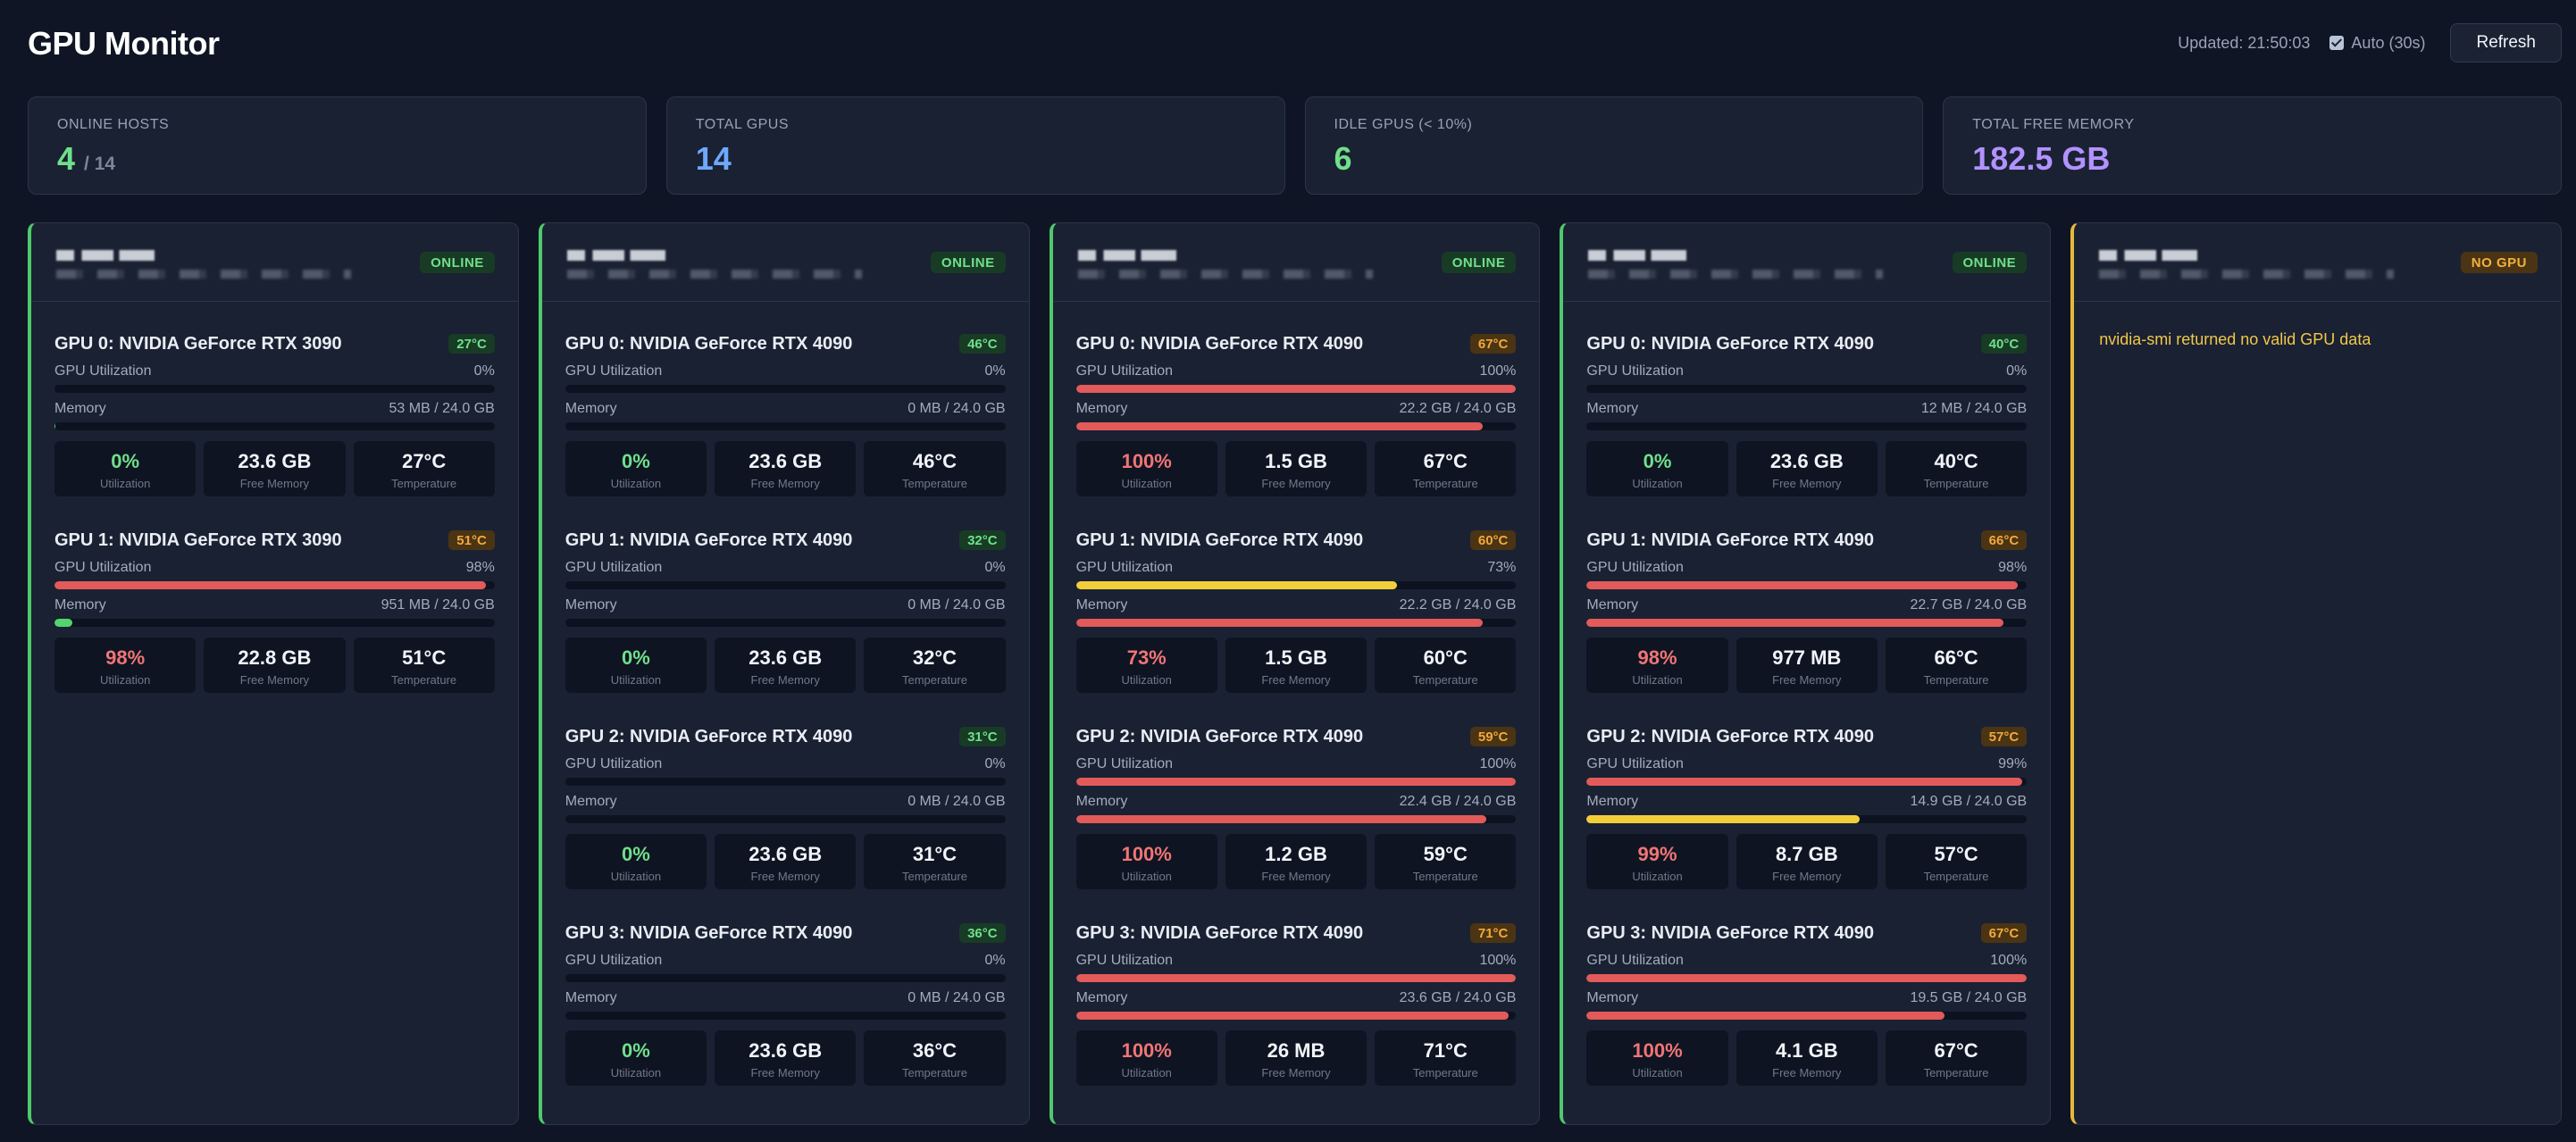 The image size is (2576, 1142). What do you see at coordinates (786, 605) in the screenshot?
I see `gpu-memory-row: Memory 0 MB / 24.0 GB` at bounding box center [786, 605].